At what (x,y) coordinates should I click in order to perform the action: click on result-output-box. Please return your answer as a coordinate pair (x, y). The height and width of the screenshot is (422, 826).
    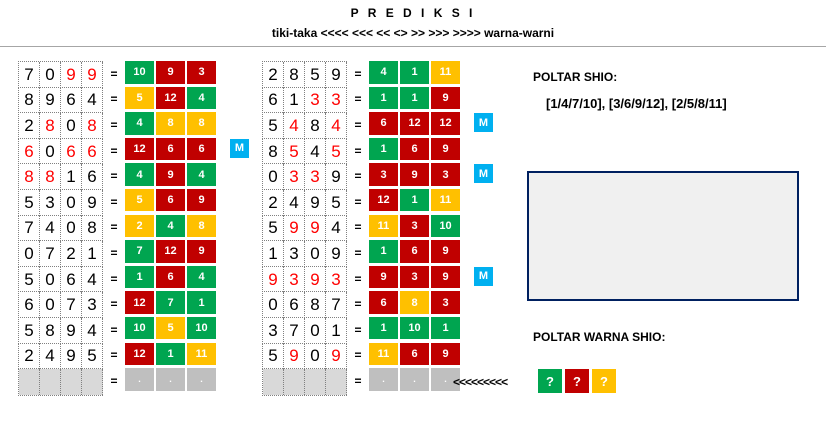
    Looking at the image, I should click on (663, 236).